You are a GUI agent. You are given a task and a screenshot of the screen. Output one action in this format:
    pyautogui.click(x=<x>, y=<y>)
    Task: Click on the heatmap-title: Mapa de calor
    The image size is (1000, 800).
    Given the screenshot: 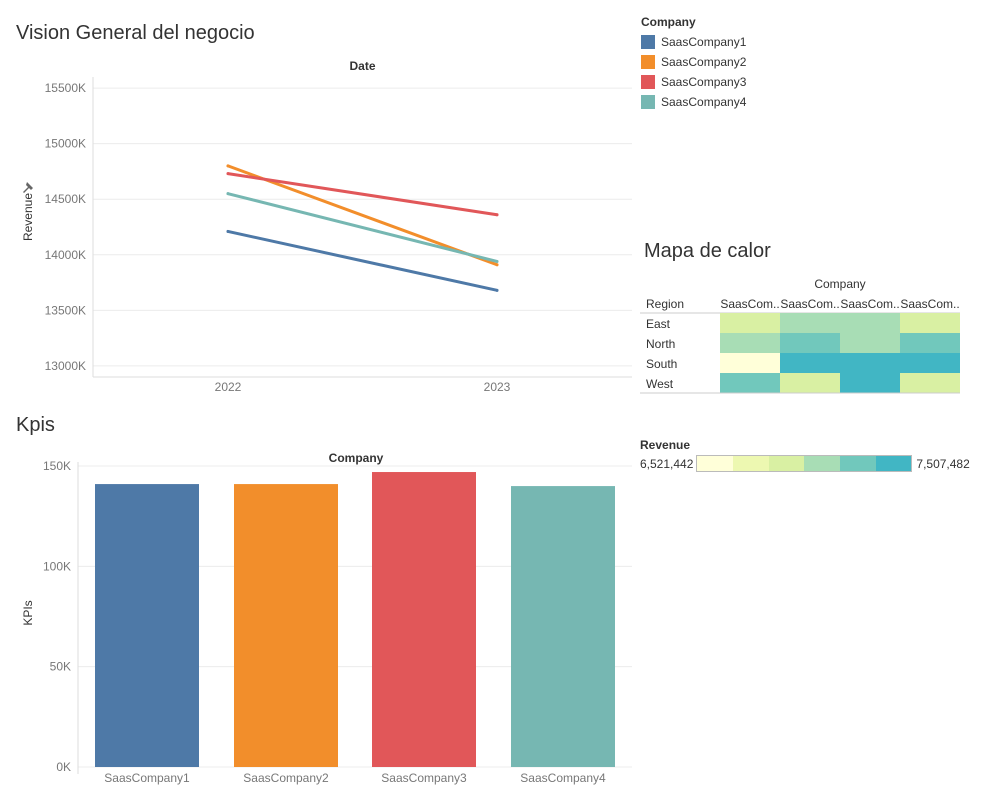 What is the action you would take?
    pyautogui.click(x=707, y=251)
    